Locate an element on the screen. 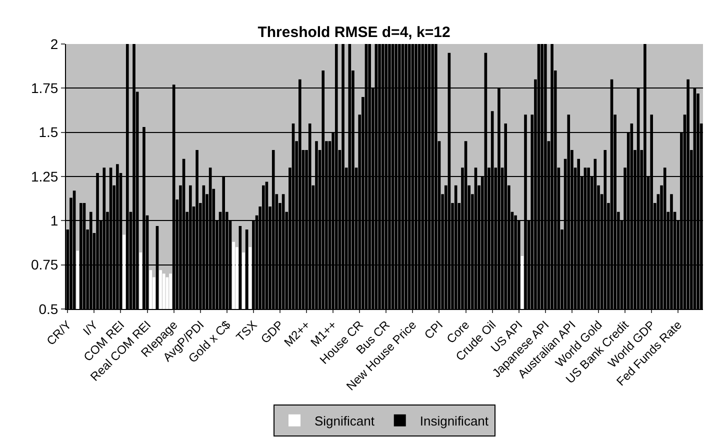 Image resolution: width=708 pixels, height=442 pixels. y-tick-label: 0.75 is located at coordinates (44, 264).